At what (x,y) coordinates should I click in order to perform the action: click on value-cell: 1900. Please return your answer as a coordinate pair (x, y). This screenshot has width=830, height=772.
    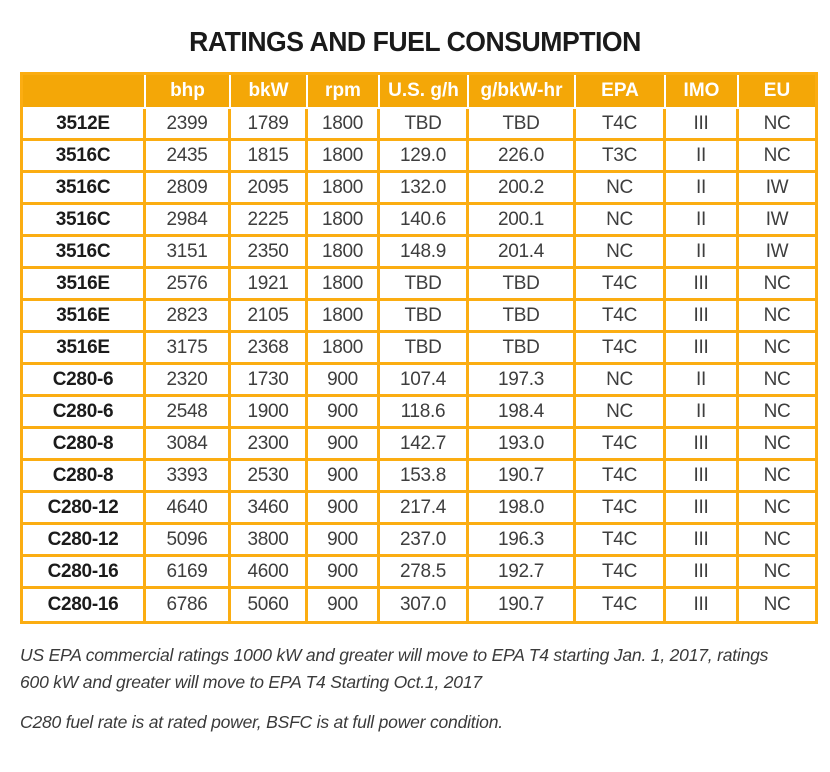
    Looking at the image, I should click on (269, 413).